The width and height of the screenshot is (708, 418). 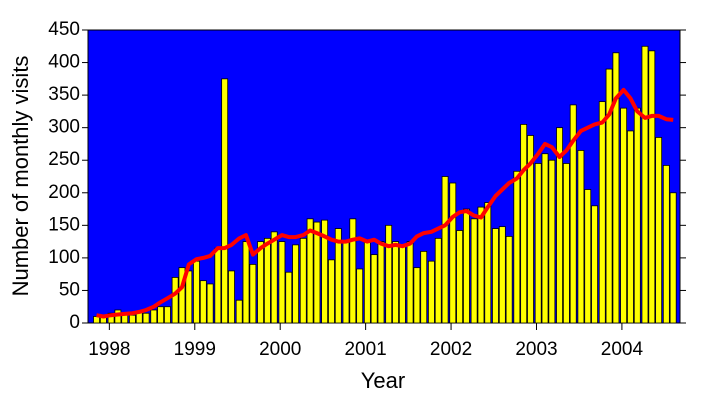 What do you see at coordinates (383, 380) in the screenshot?
I see `x-axis-label: Year` at bounding box center [383, 380].